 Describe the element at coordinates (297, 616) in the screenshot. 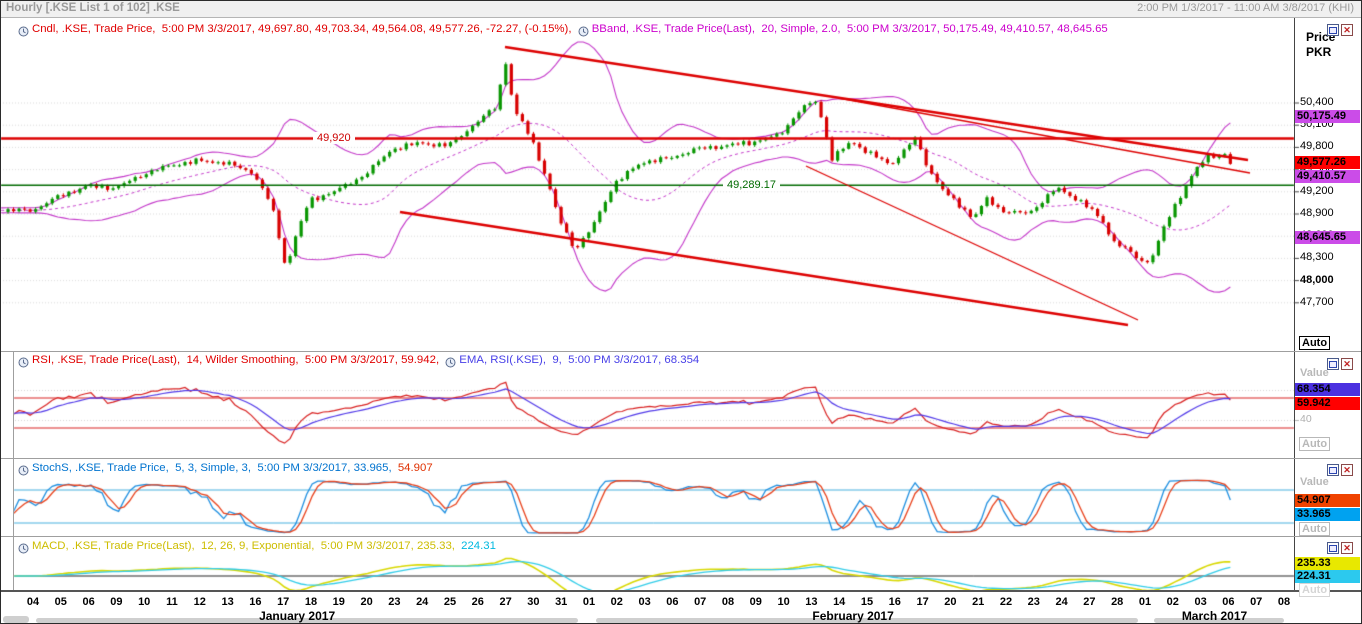

I see `x-axis-month-label: January 2017` at that location.